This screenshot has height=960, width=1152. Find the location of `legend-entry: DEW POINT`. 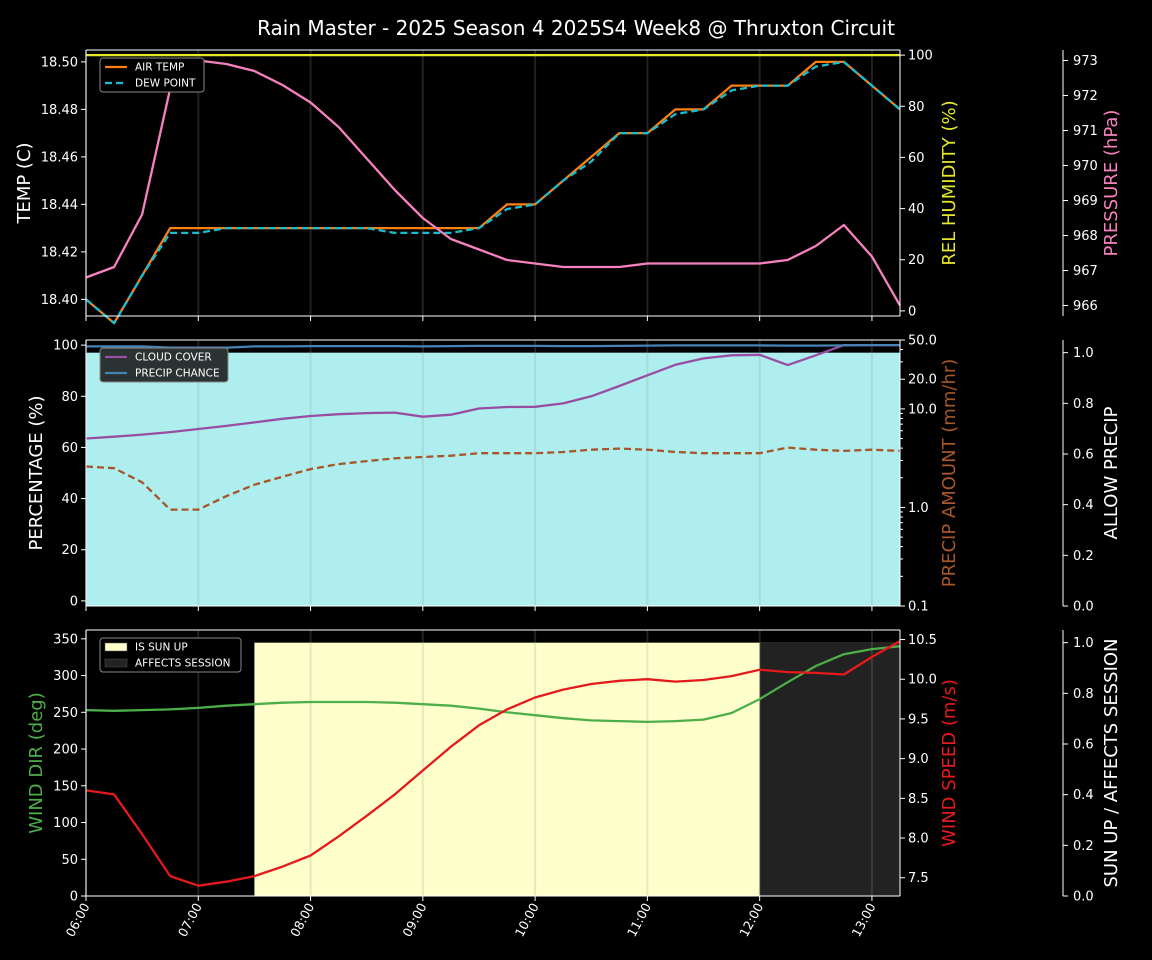

legend-entry: DEW POINT is located at coordinates (165, 84).